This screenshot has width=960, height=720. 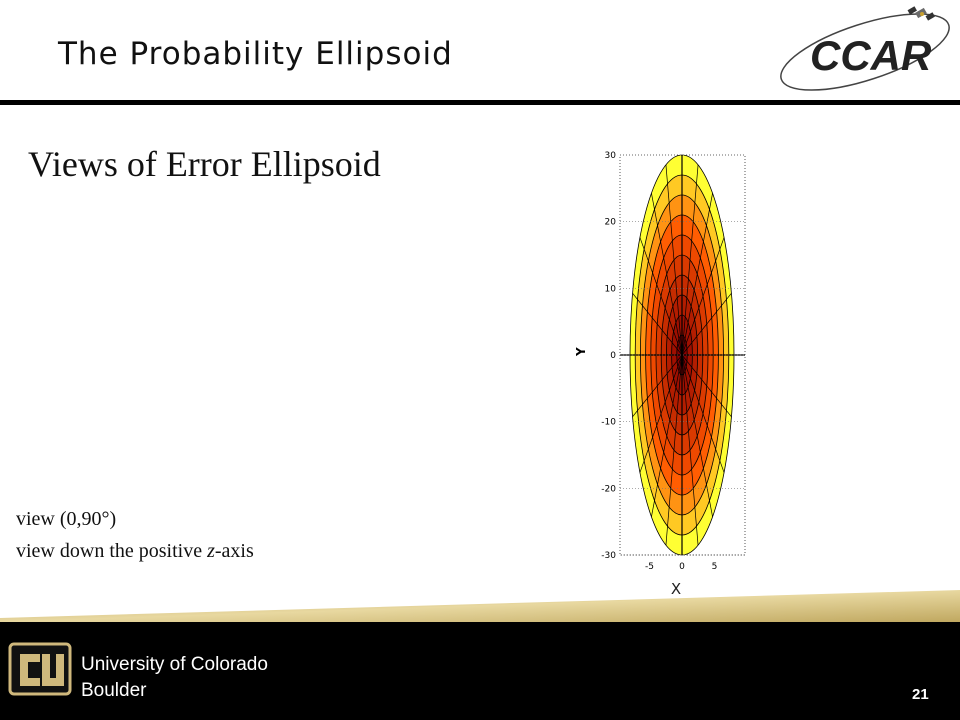 I want to click on caption-axis: z, so click(x=211, y=551).